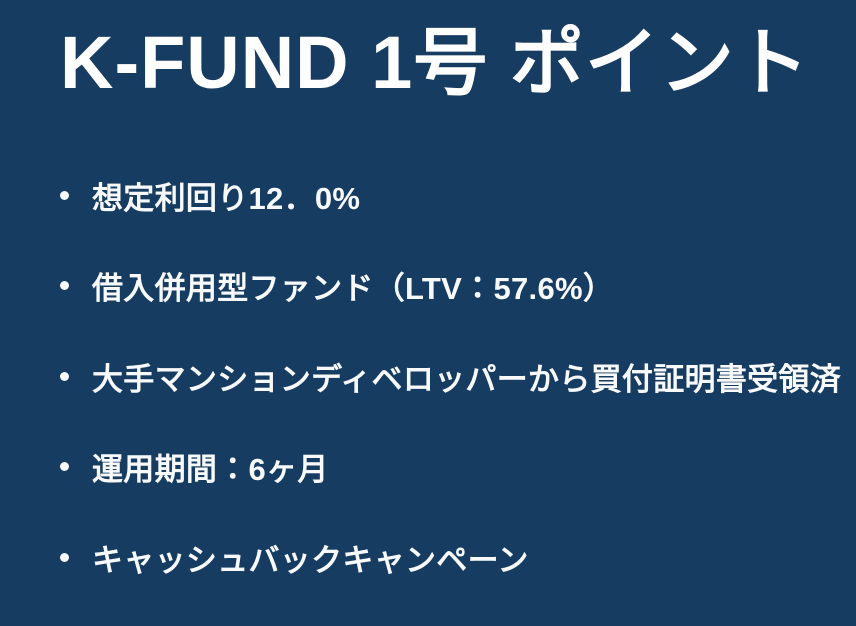 This screenshot has width=856, height=626. Describe the element at coordinates (353, 289) in the screenshot. I see `bullet-text: 借入併用型ファンド（LTV：57.6%）` at that location.